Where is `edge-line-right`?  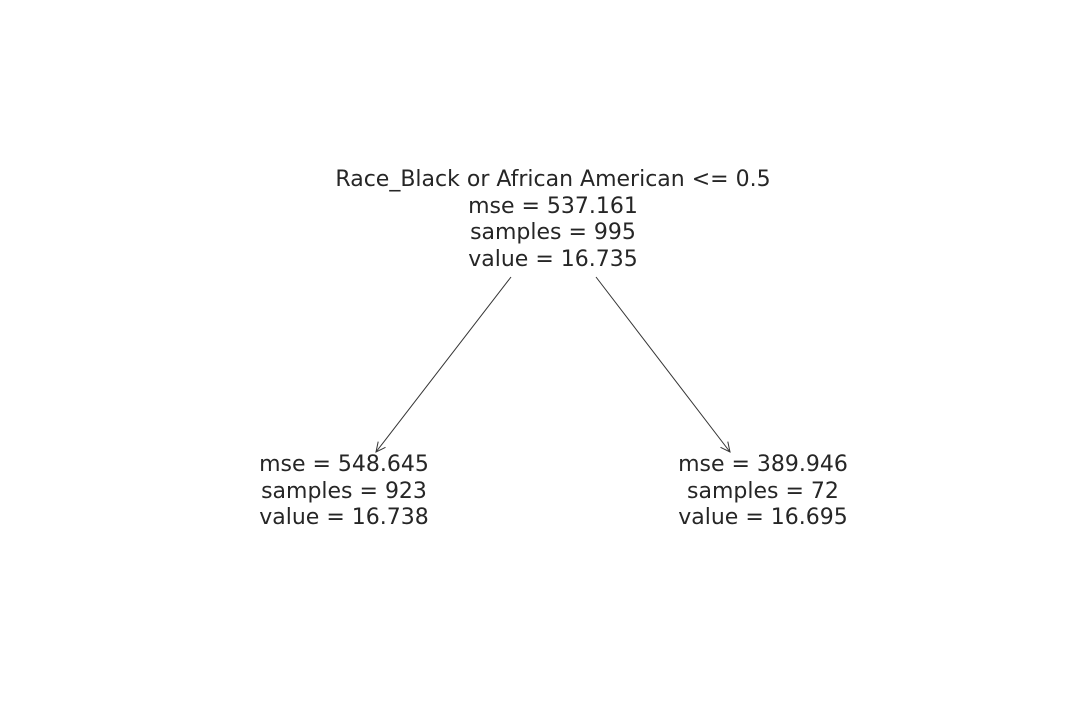 edge-line-right is located at coordinates (663, 364).